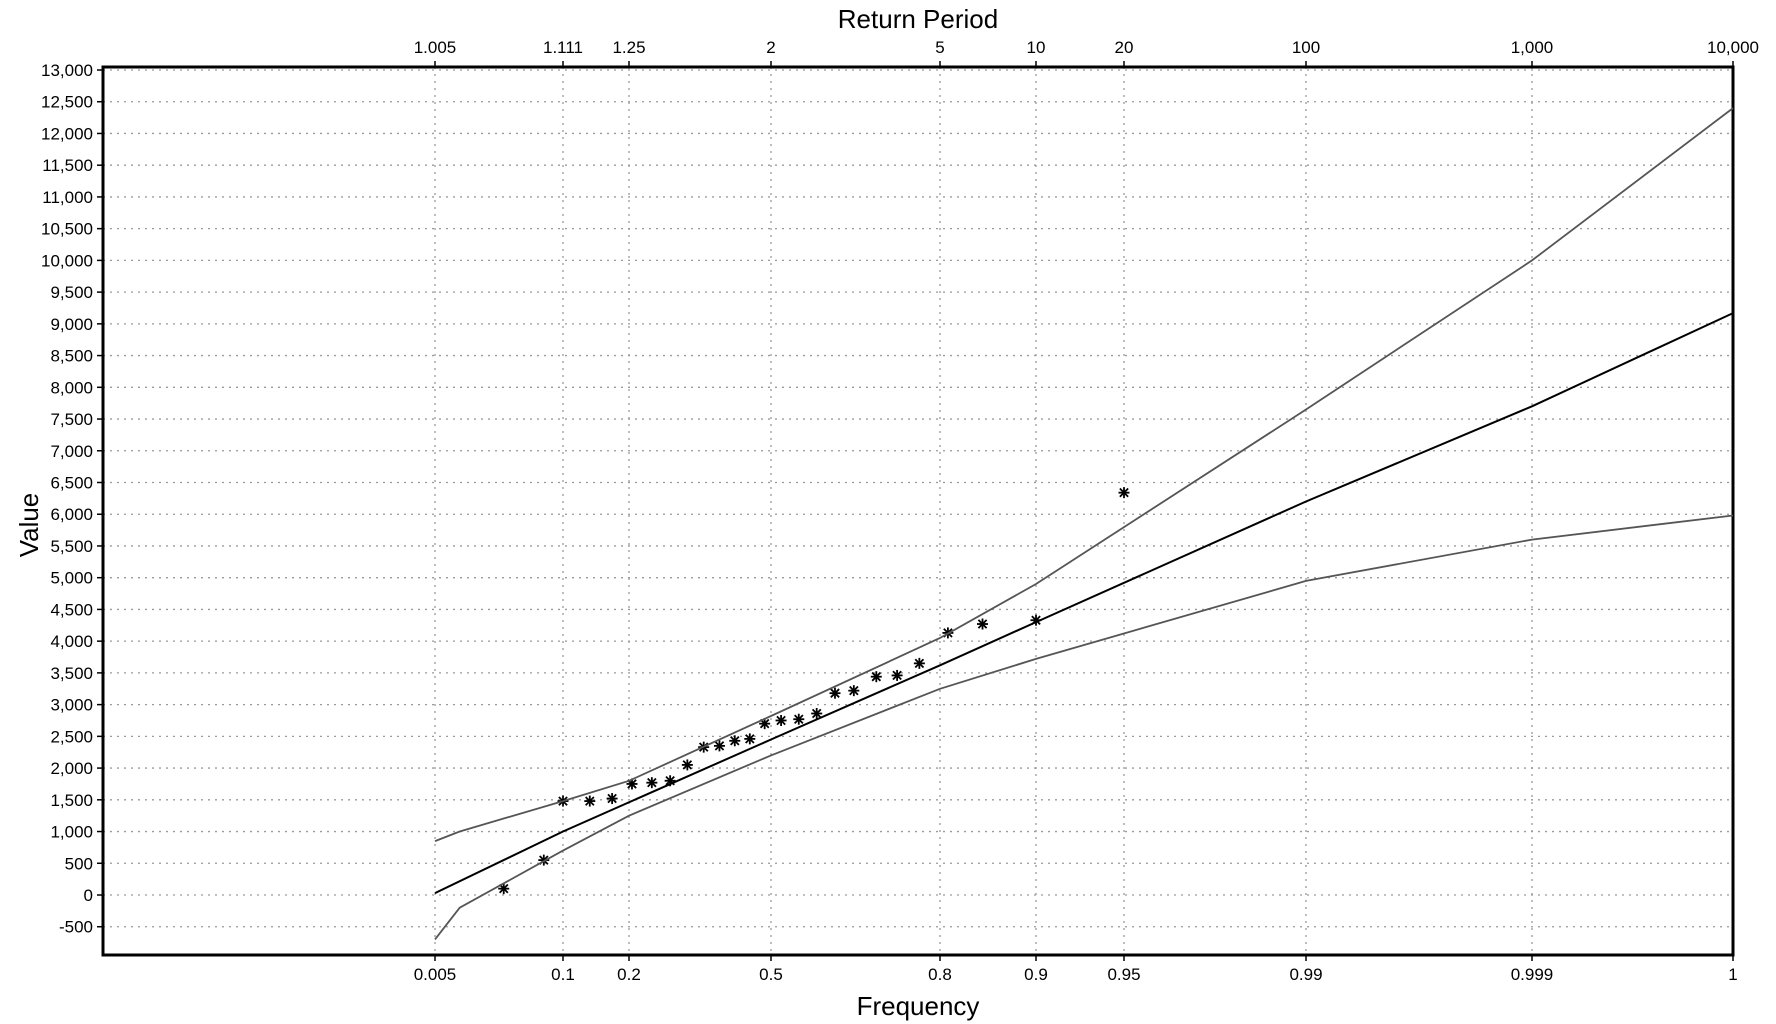  I want to click on x-tick-label: 0.95, so click(1123, 974).